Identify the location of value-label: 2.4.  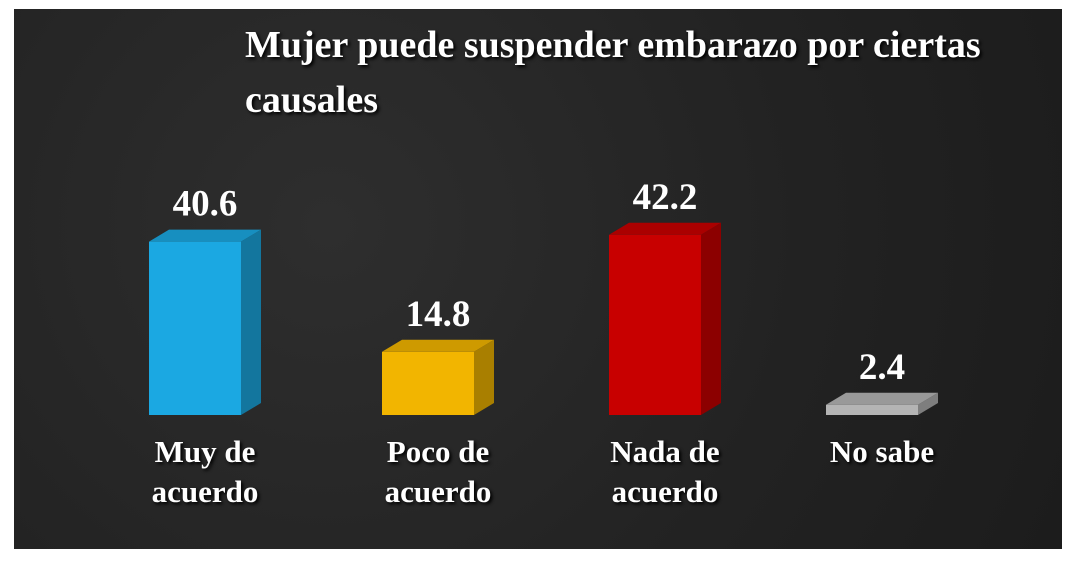
(882, 367).